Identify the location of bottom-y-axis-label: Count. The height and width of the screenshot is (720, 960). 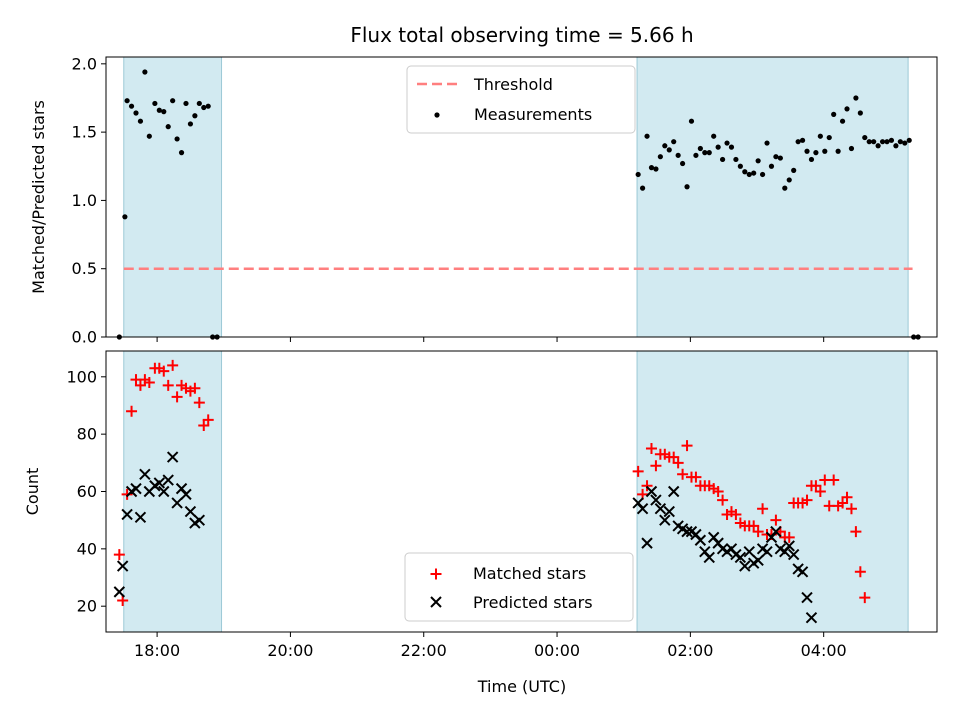
(32, 492).